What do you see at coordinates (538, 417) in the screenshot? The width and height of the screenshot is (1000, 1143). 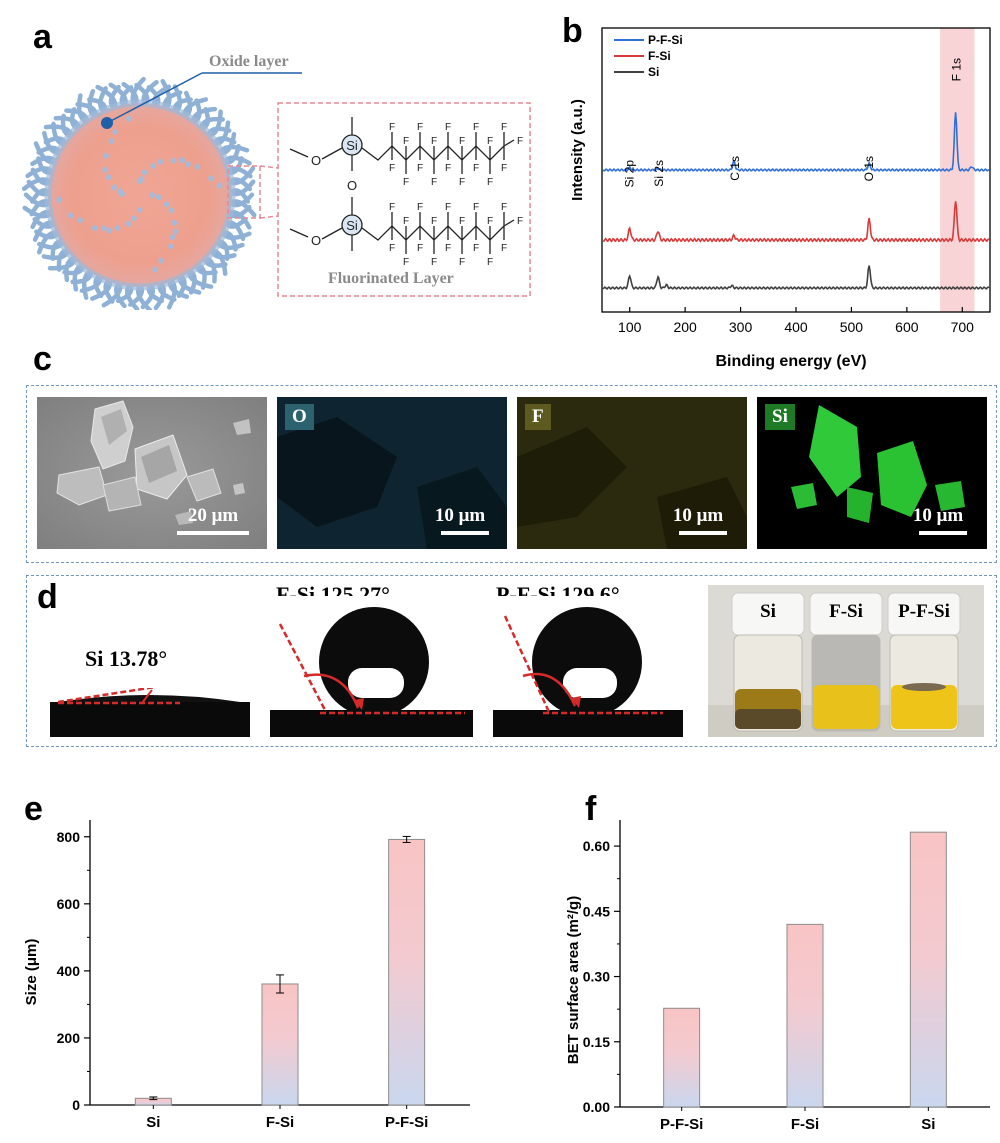 I see `eds-tag-fluorine: F` at bounding box center [538, 417].